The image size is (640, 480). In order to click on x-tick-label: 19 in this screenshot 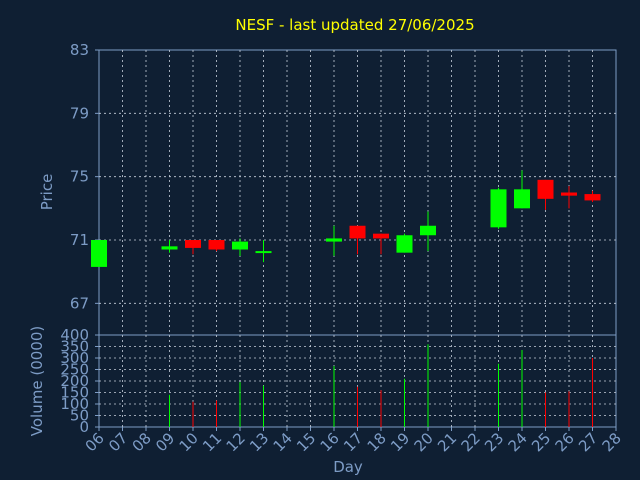, I will do `click(400, 442)`.